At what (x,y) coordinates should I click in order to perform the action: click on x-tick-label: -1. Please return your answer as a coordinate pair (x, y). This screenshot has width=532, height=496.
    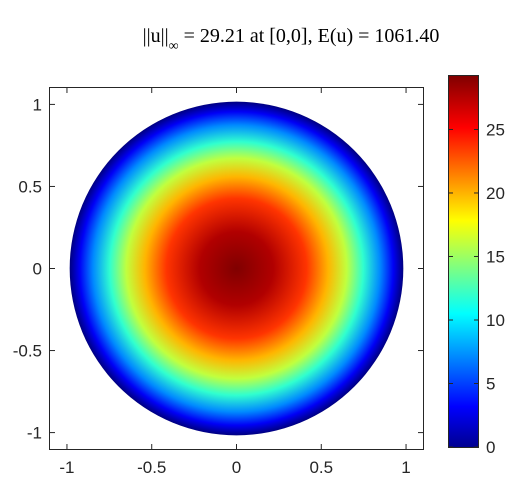
    Looking at the image, I should click on (66, 467).